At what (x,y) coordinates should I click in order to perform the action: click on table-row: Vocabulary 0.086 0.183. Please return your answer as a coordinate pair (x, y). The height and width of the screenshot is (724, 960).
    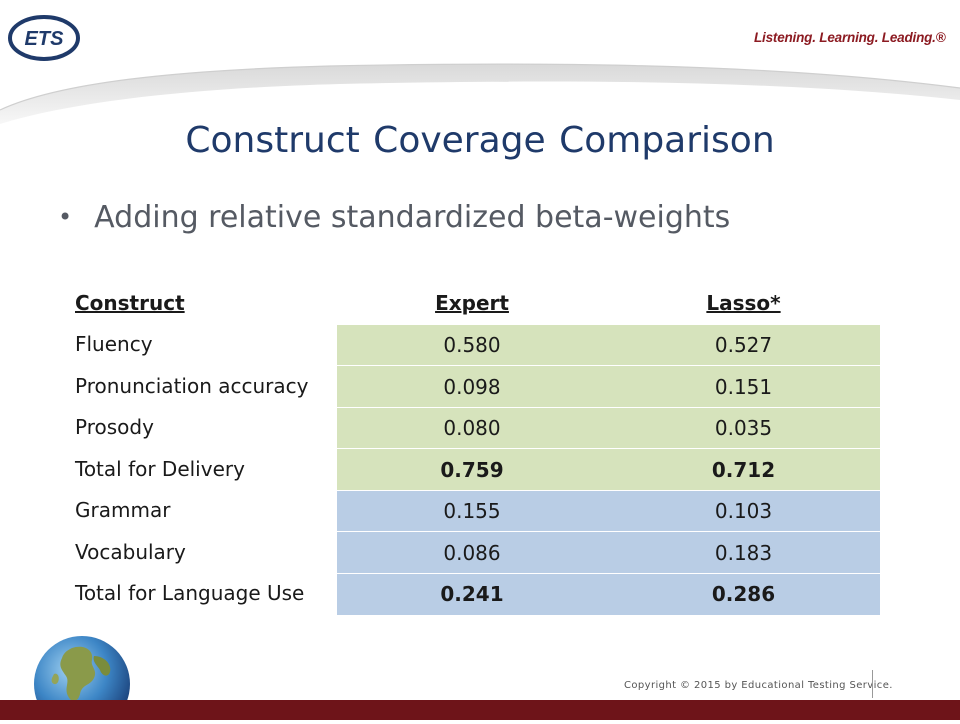
    Looking at the image, I should click on (475, 552).